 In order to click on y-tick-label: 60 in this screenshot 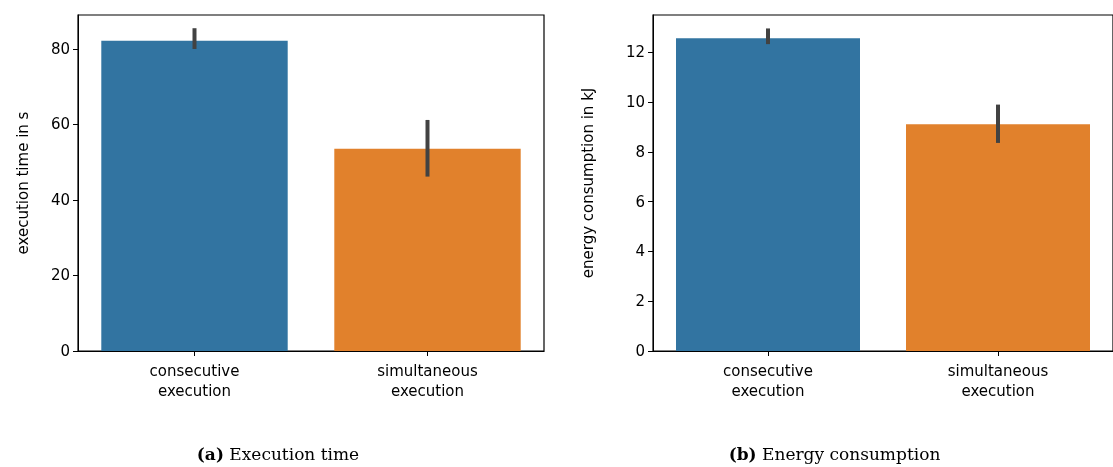, I will do `click(60, 124)`.